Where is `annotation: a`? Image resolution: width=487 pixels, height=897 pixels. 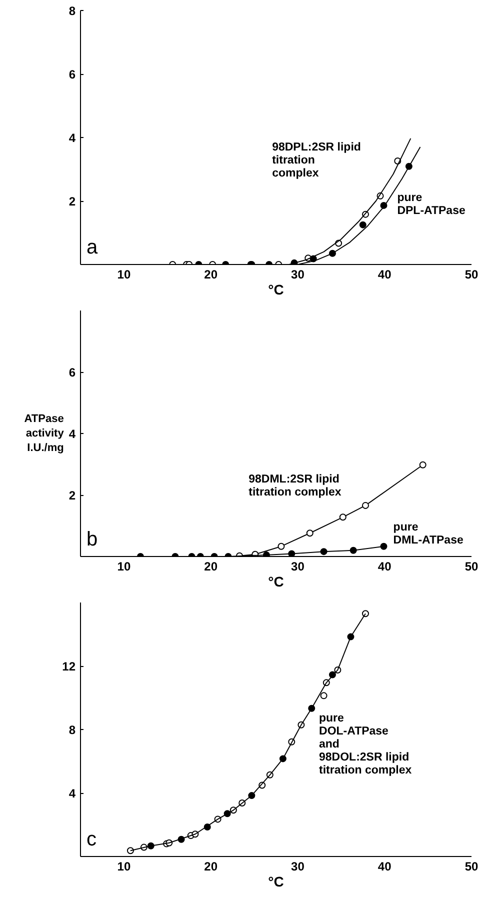 annotation: a is located at coordinates (92, 247).